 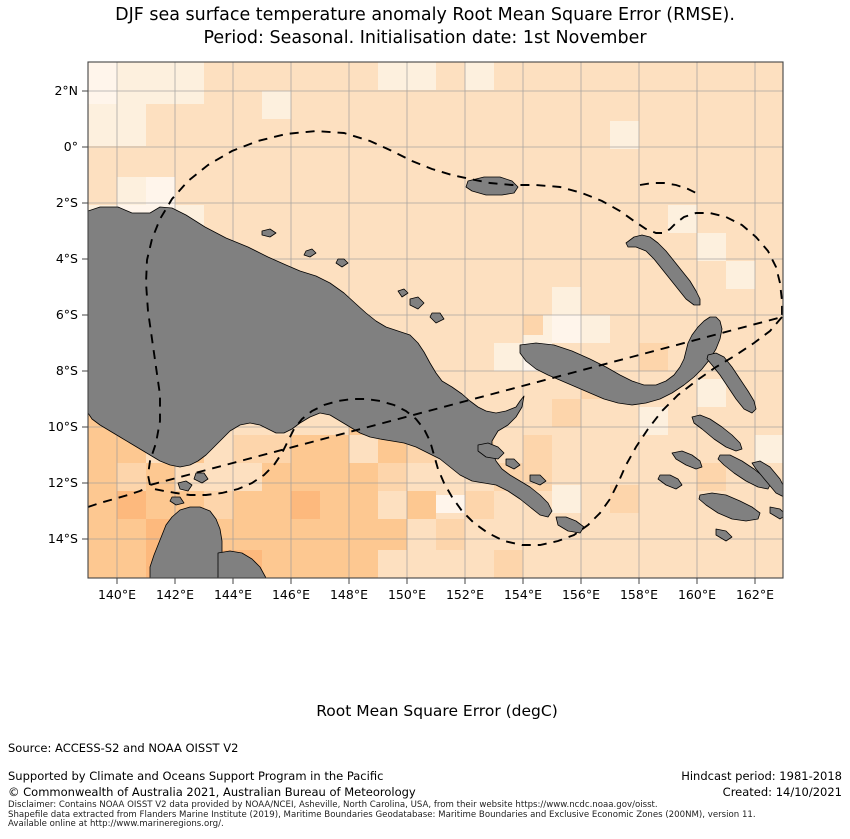 What do you see at coordinates (63, 482) in the screenshot?
I see `ytick-label: 12°S` at bounding box center [63, 482].